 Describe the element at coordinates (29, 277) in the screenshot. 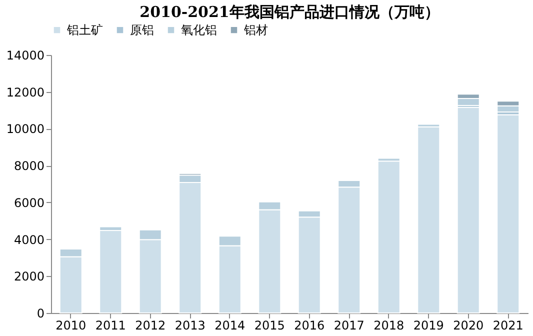

I see `y-tick-label: 2000` at that location.